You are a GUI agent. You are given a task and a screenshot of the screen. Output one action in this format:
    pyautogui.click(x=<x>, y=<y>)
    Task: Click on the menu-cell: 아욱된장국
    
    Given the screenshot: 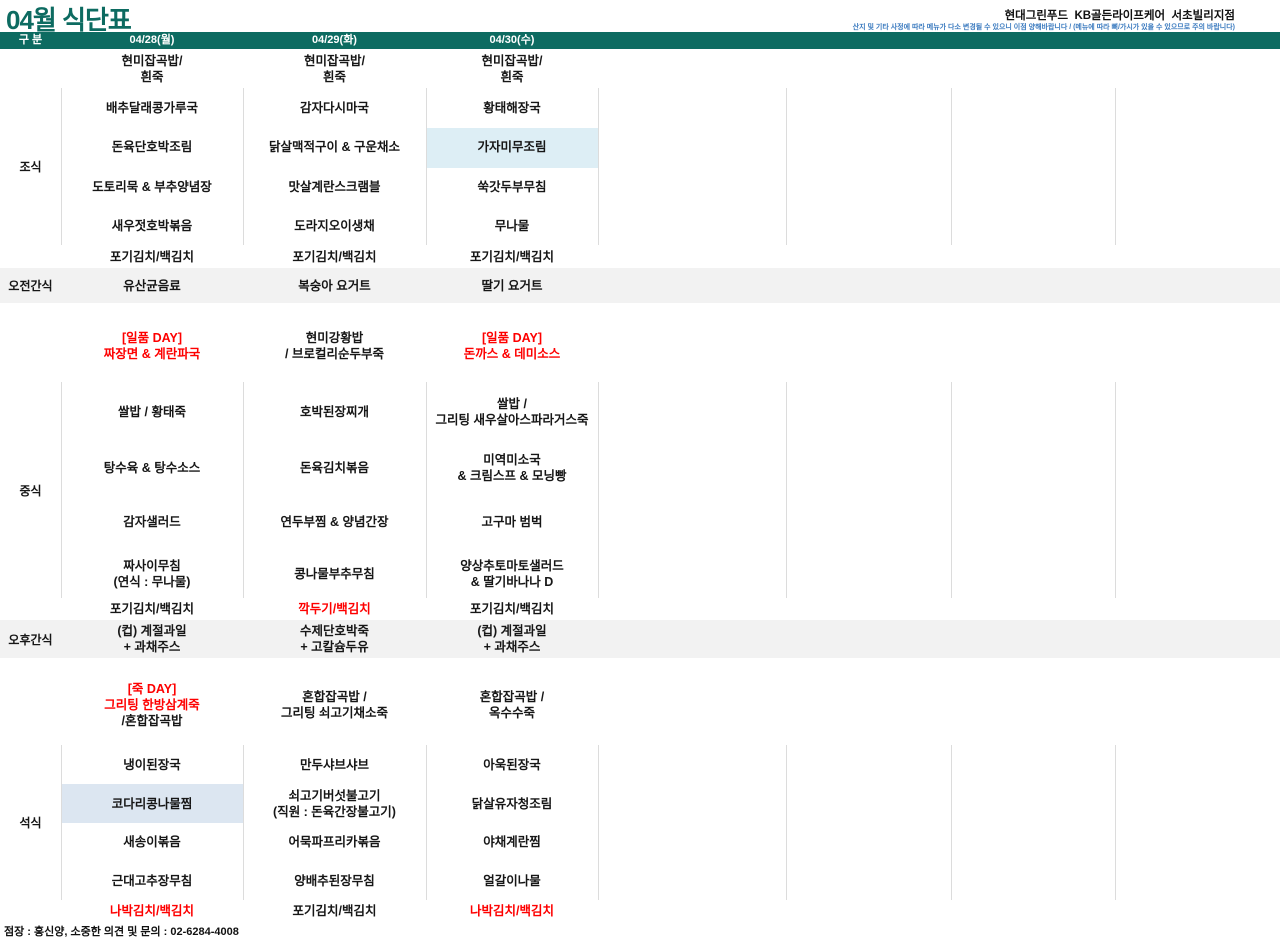 What is the action you would take?
    pyautogui.click(x=512, y=764)
    